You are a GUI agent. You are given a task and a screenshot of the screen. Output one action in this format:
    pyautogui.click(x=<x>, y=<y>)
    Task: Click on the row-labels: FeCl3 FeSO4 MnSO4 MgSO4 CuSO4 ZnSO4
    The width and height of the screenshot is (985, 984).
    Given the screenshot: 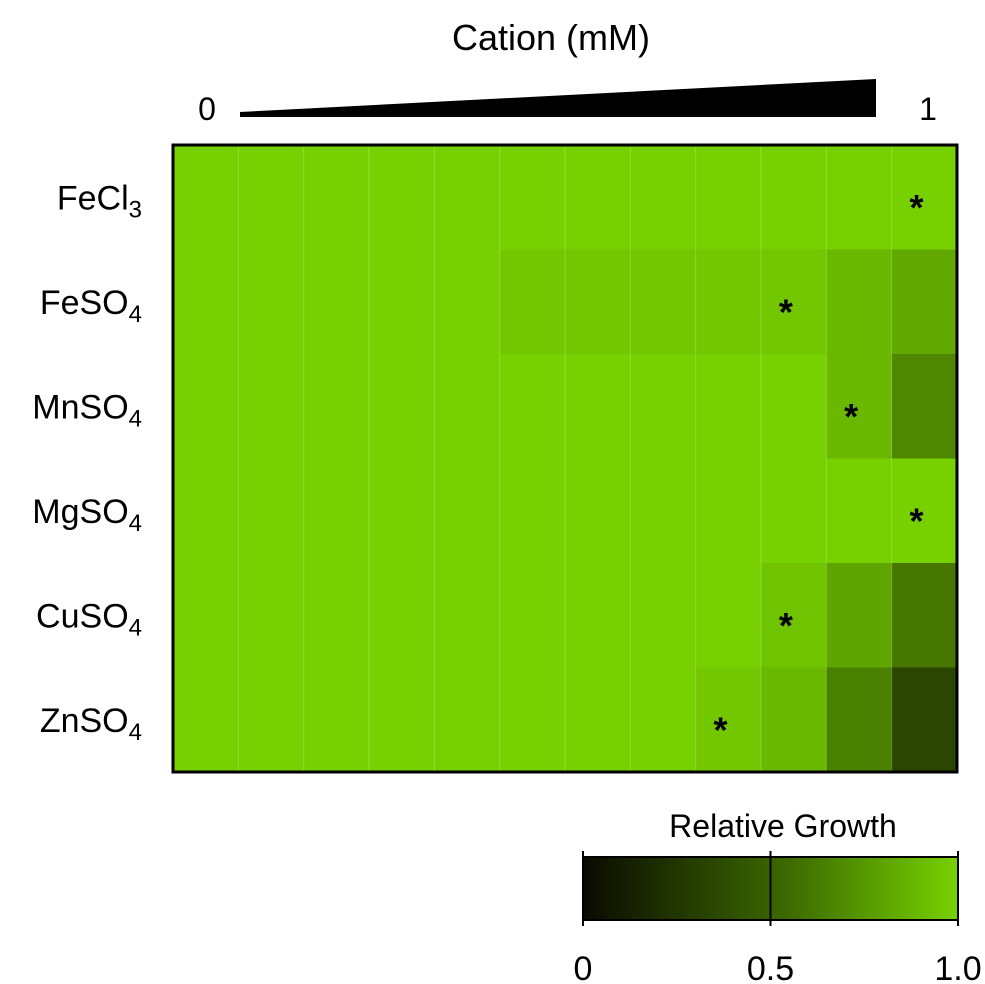 What is the action you would take?
    pyautogui.click(x=87, y=462)
    